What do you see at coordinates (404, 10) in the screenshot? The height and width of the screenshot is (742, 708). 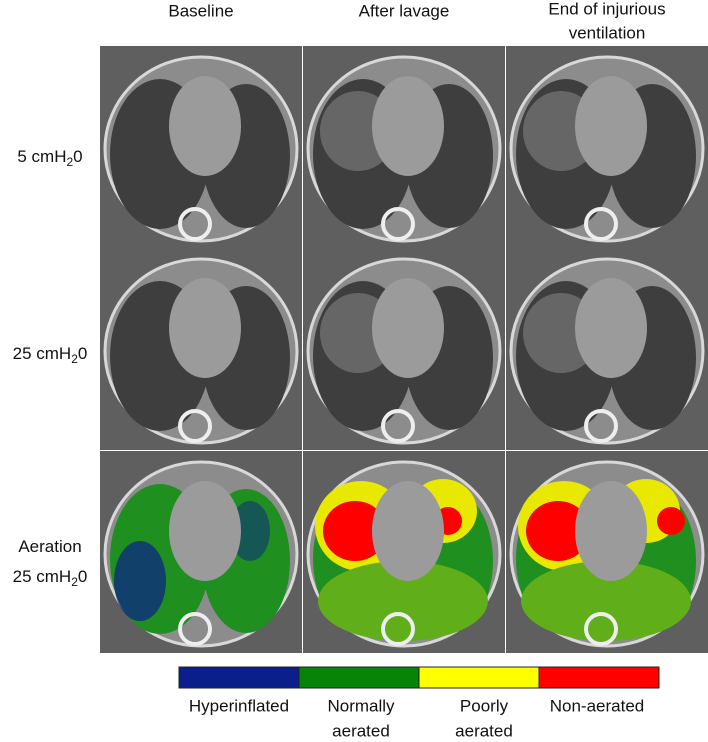 I see `column-header: After lavage` at bounding box center [404, 10].